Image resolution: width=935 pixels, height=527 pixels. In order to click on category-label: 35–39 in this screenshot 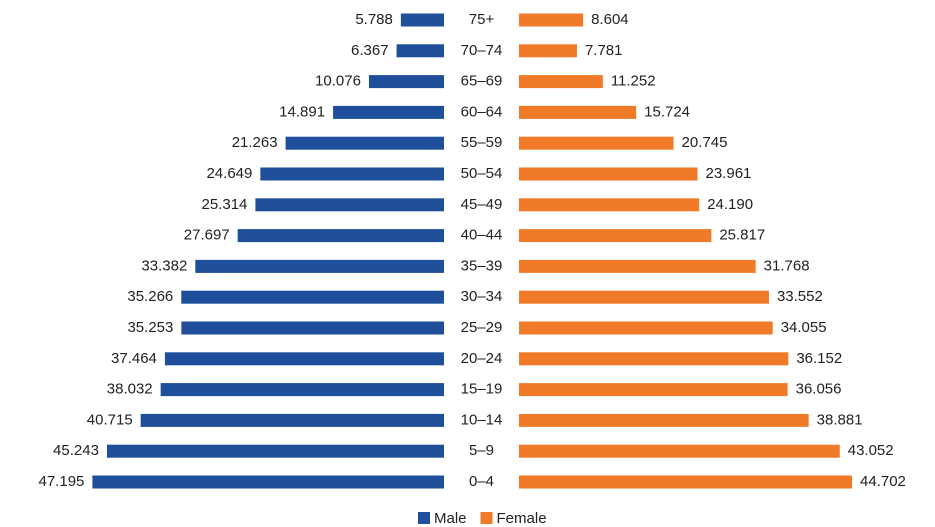, I will do `click(482, 265)`.